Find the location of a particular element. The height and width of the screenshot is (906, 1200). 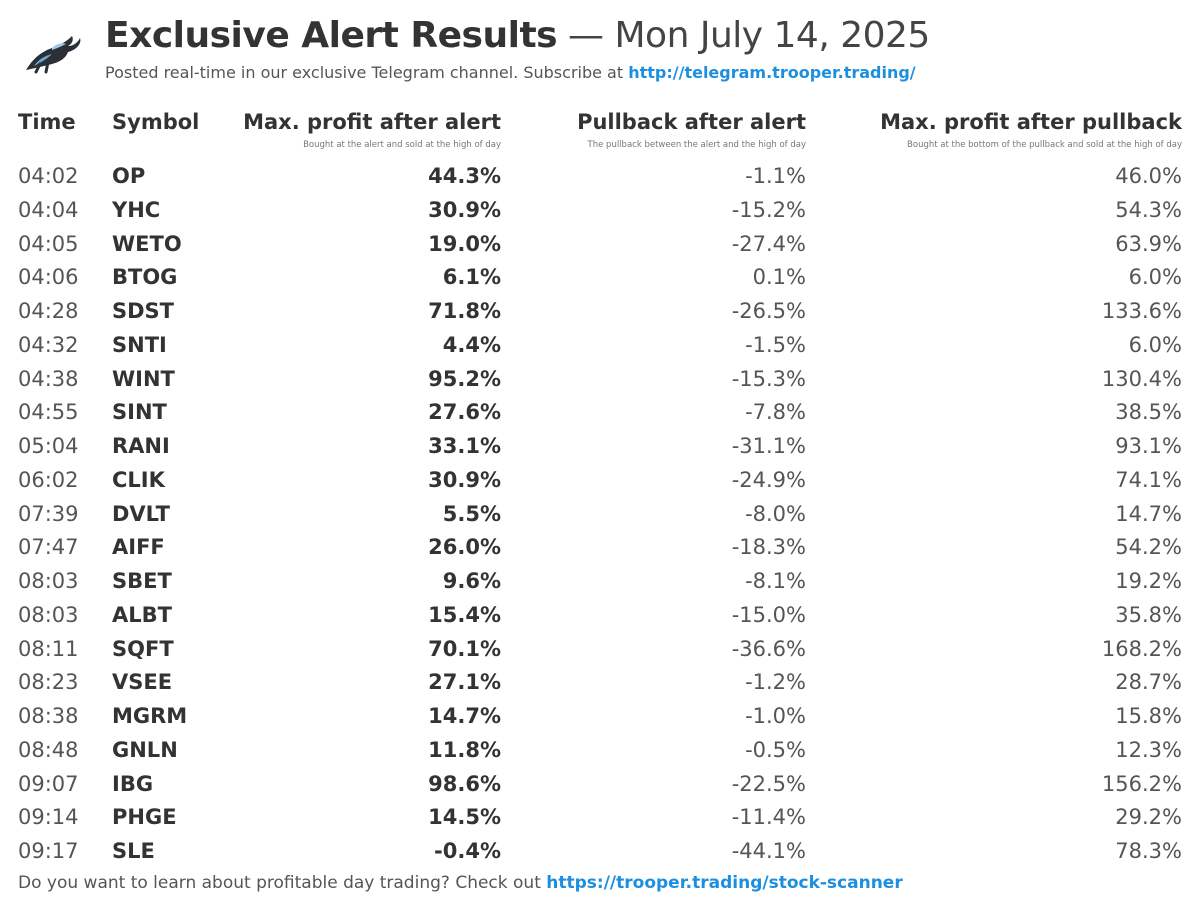

cell-profit: 33.1% is located at coordinates (464, 446).